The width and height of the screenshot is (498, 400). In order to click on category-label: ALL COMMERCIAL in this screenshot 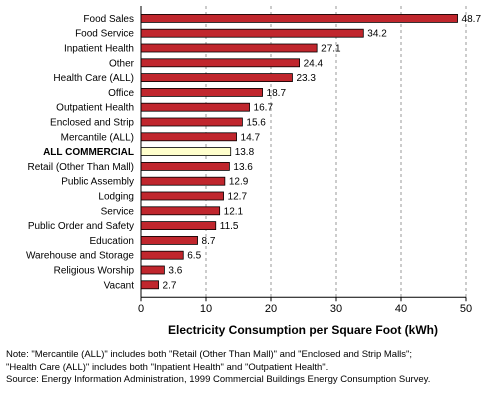, I will do `click(88, 152)`.